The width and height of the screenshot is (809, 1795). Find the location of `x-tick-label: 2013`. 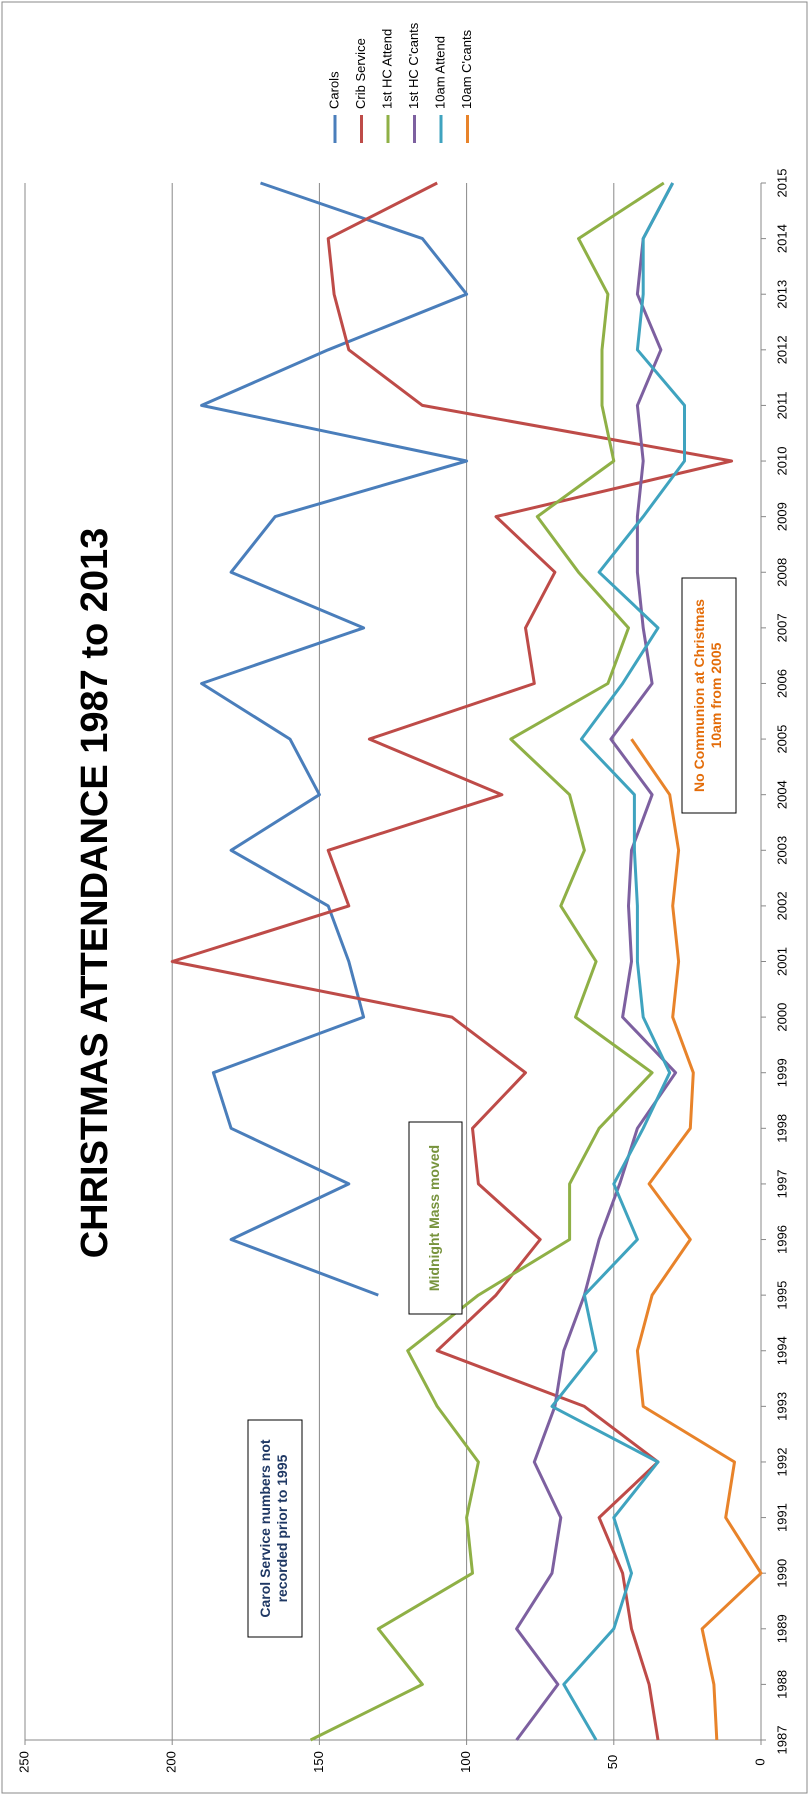

x-tick-label: 2013 is located at coordinates (781, 294).